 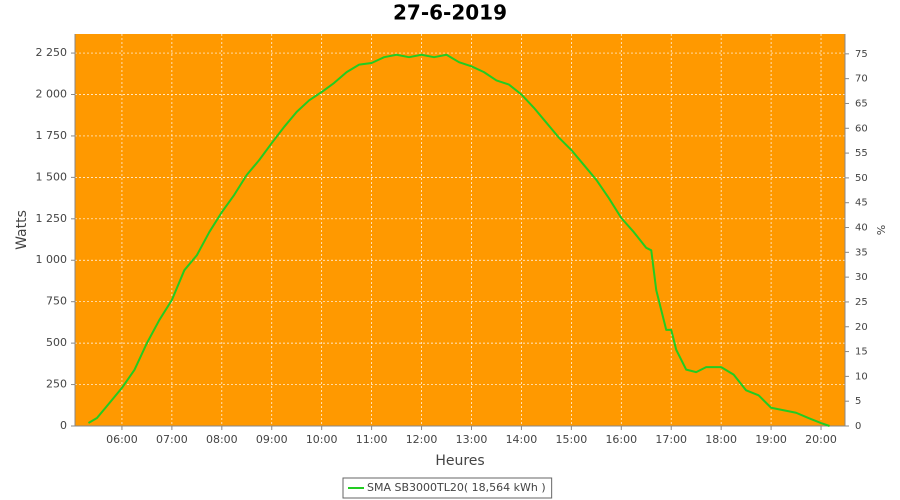 What do you see at coordinates (572, 439) in the screenshot?
I see `x-tick-label: 15:00` at bounding box center [572, 439].